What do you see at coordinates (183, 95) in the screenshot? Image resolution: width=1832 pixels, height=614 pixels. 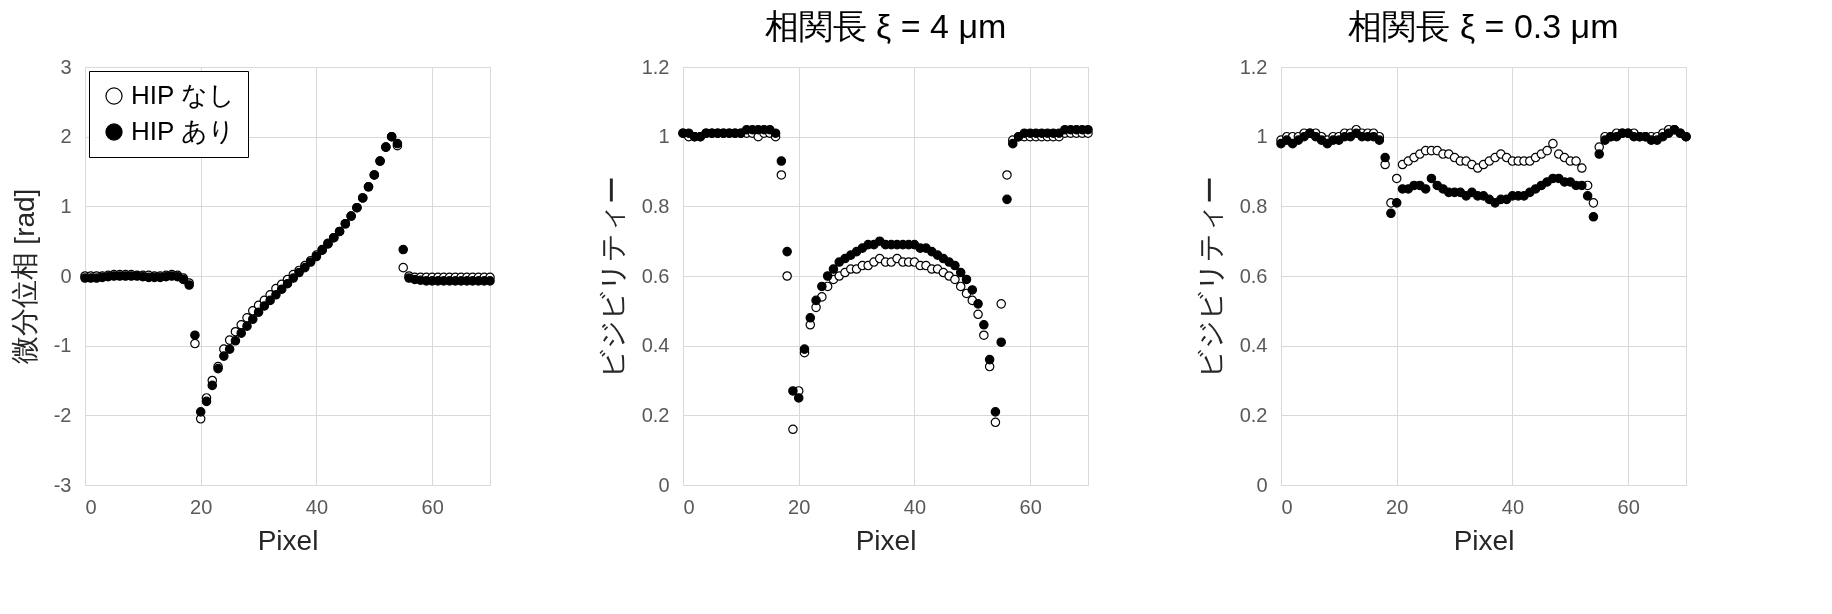 I see `legend-label: HIP なし` at bounding box center [183, 95].